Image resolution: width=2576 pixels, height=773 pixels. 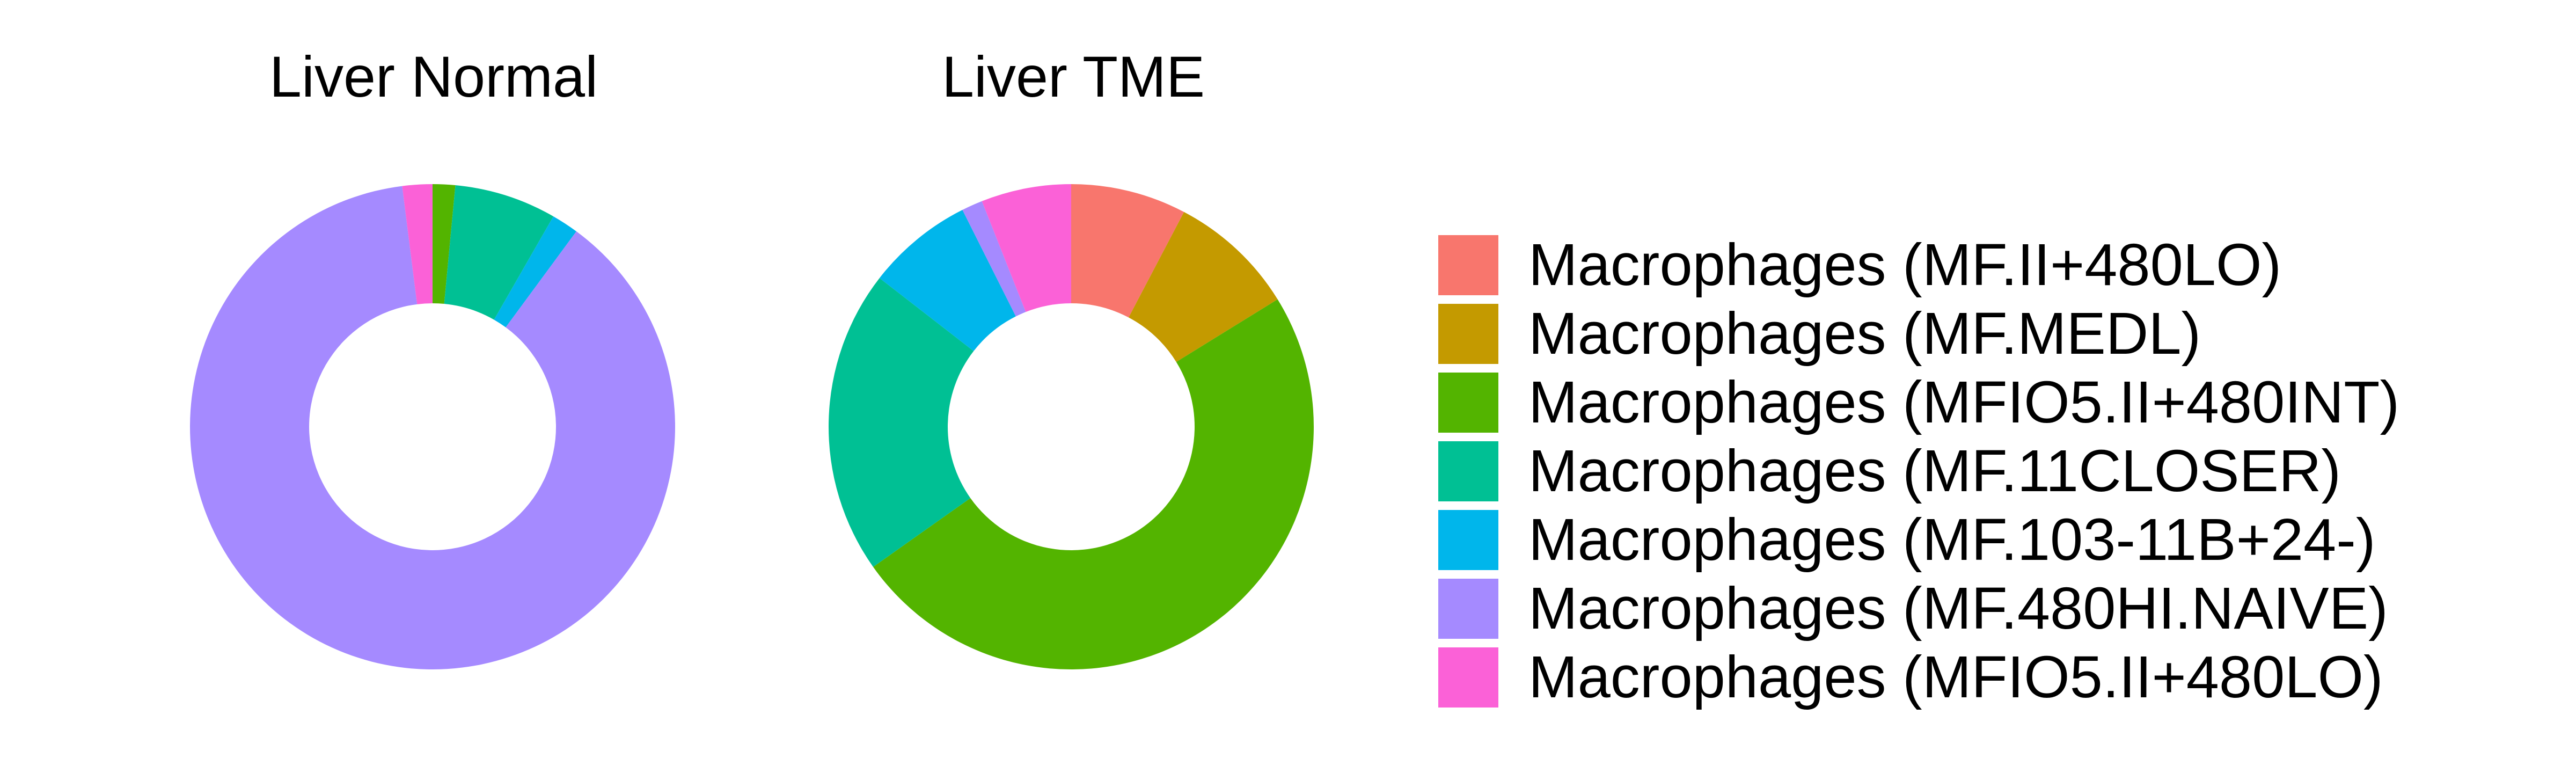 What do you see at coordinates (433, 76) in the screenshot?
I see `panel-title-liver-normal: Liver Normal` at bounding box center [433, 76].